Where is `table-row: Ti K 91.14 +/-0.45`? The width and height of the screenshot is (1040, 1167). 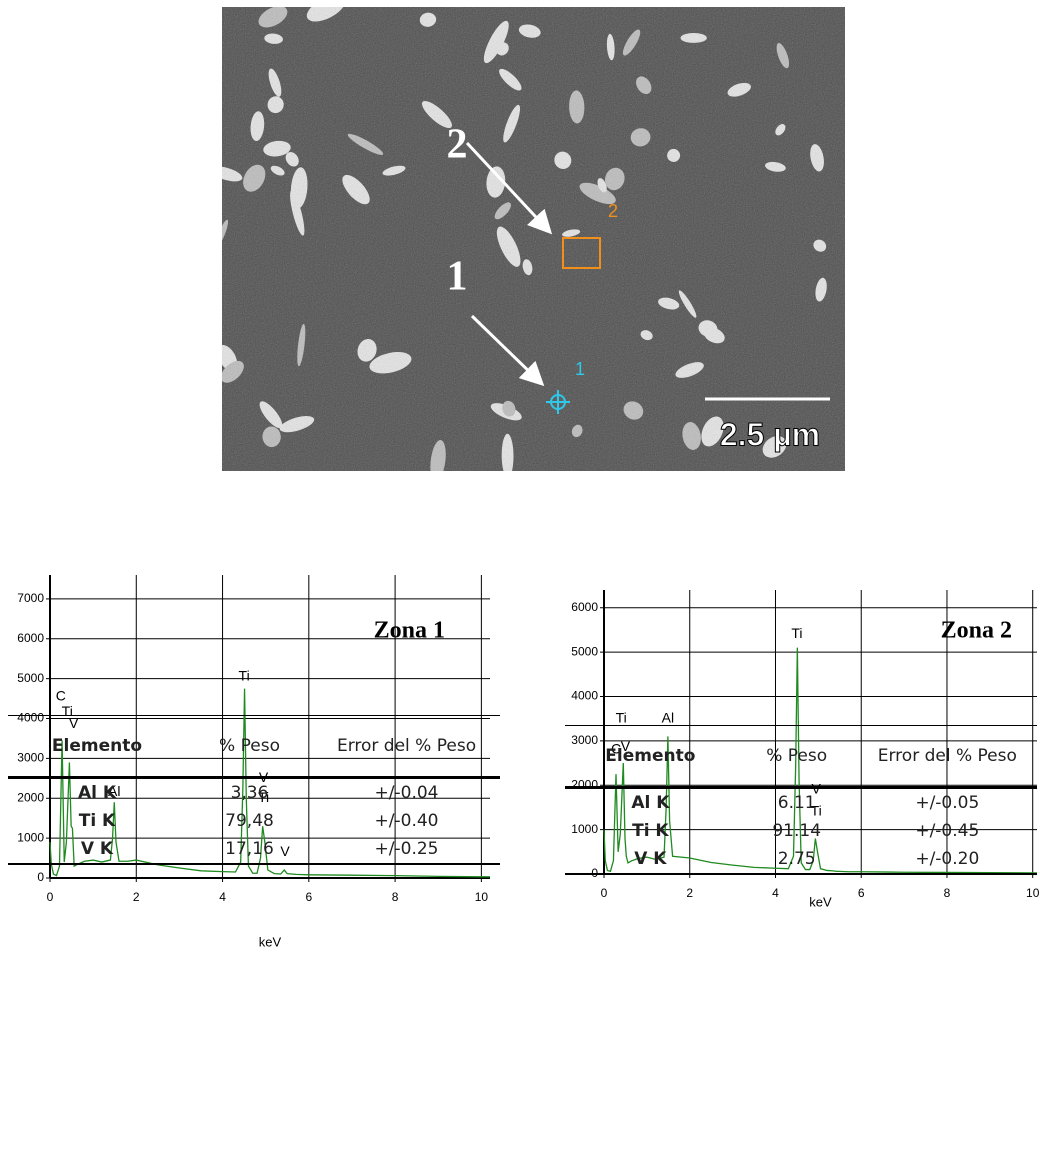 table-row: Ti K 91.14 +/-0.45 is located at coordinates (801, 831).